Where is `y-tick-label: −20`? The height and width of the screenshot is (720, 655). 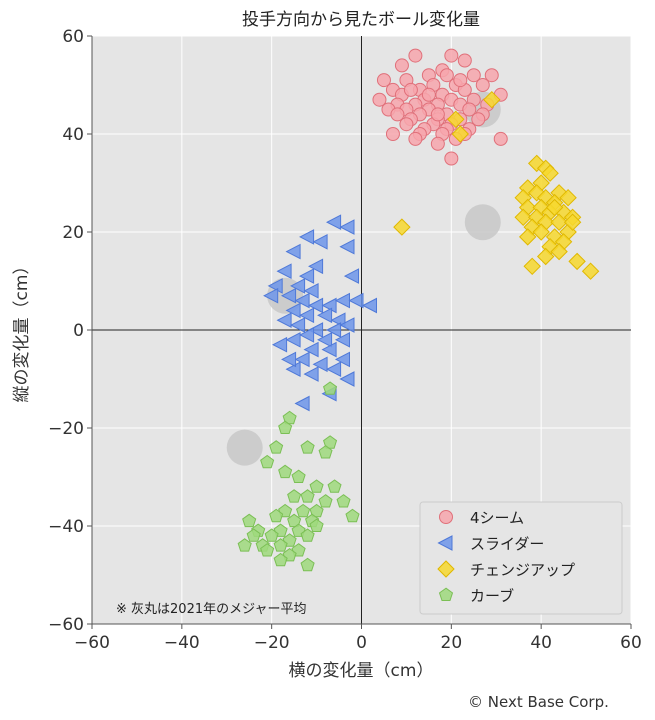
y-tick-label: −20 is located at coordinates (66, 429).